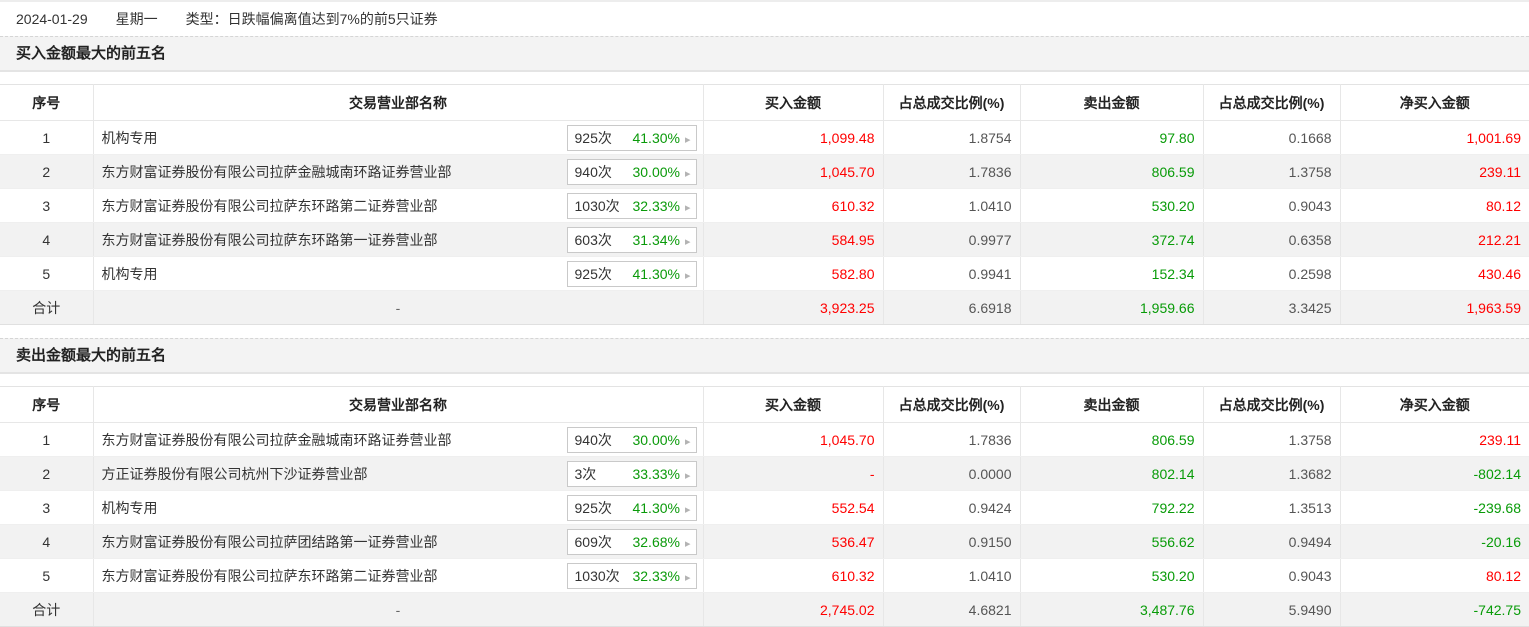  I want to click on trade-count-badge: 603次 31.34% ▸, so click(631, 239).